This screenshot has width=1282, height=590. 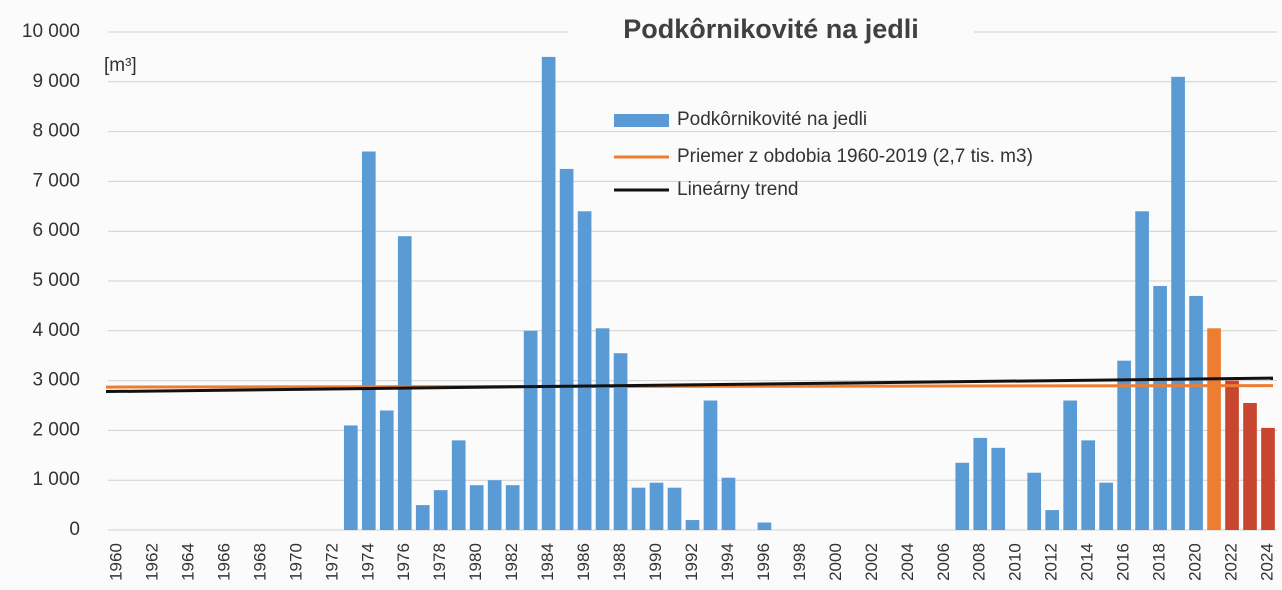 What do you see at coordinates (56, 180) in the screenshot?
I see `y-tick-label: 7 000` at bounding box center [56, 180].